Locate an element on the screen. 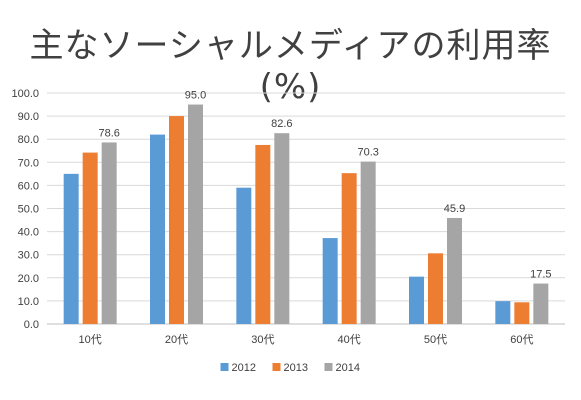 The image size is (581, 400). legend-label: 2012 is located at coordinates (244, 368).